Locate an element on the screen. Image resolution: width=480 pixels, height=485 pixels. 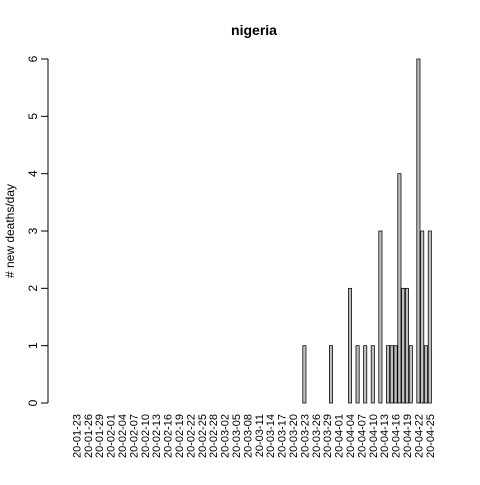
x-tick-label: 20-04-13 is located at coordinates (385, 436).